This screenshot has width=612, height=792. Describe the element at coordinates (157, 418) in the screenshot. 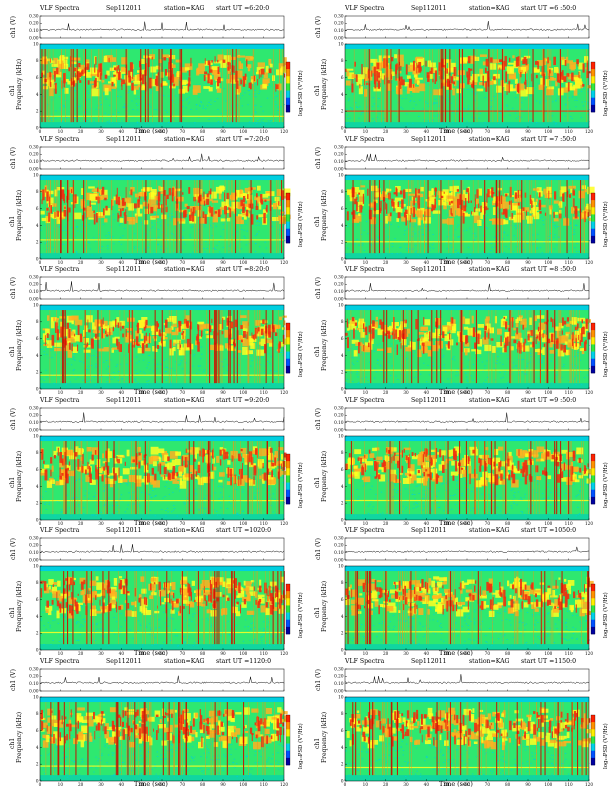

I see `ch1-trace-plot: 0.00 0.10 0.20 0.30` at that location.